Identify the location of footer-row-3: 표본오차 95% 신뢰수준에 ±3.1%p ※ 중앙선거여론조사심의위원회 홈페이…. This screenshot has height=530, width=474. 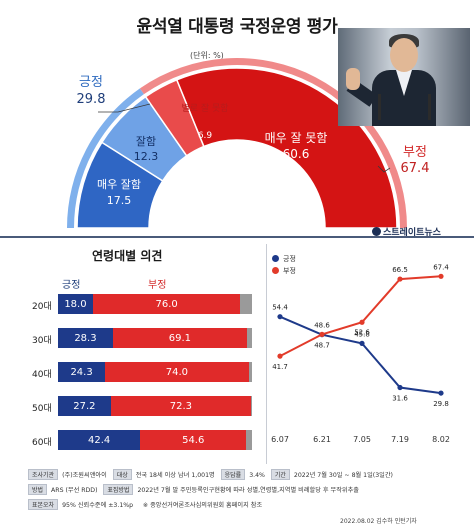
(145, 504).